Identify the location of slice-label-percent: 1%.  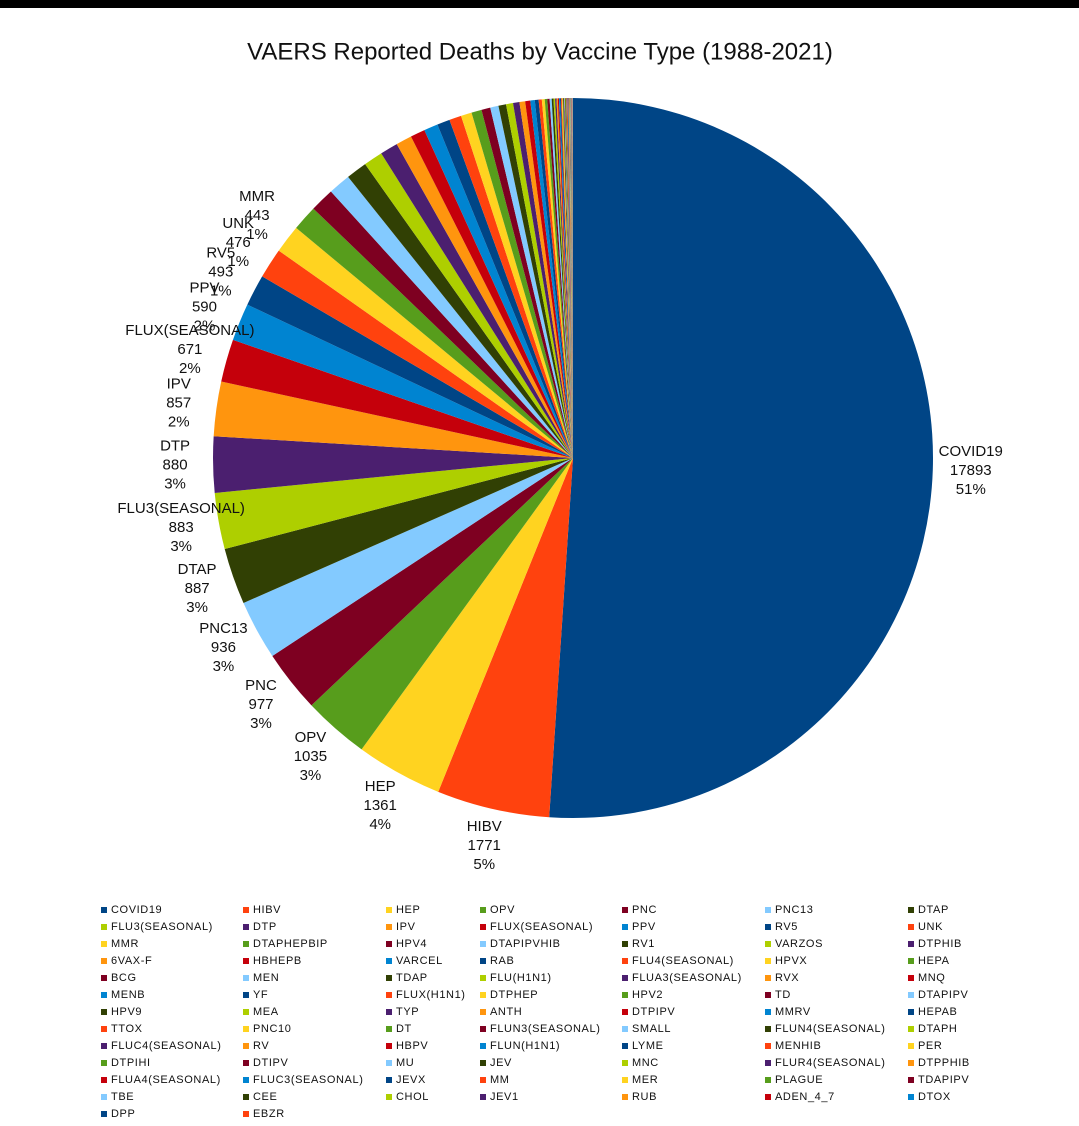
(221, 291).